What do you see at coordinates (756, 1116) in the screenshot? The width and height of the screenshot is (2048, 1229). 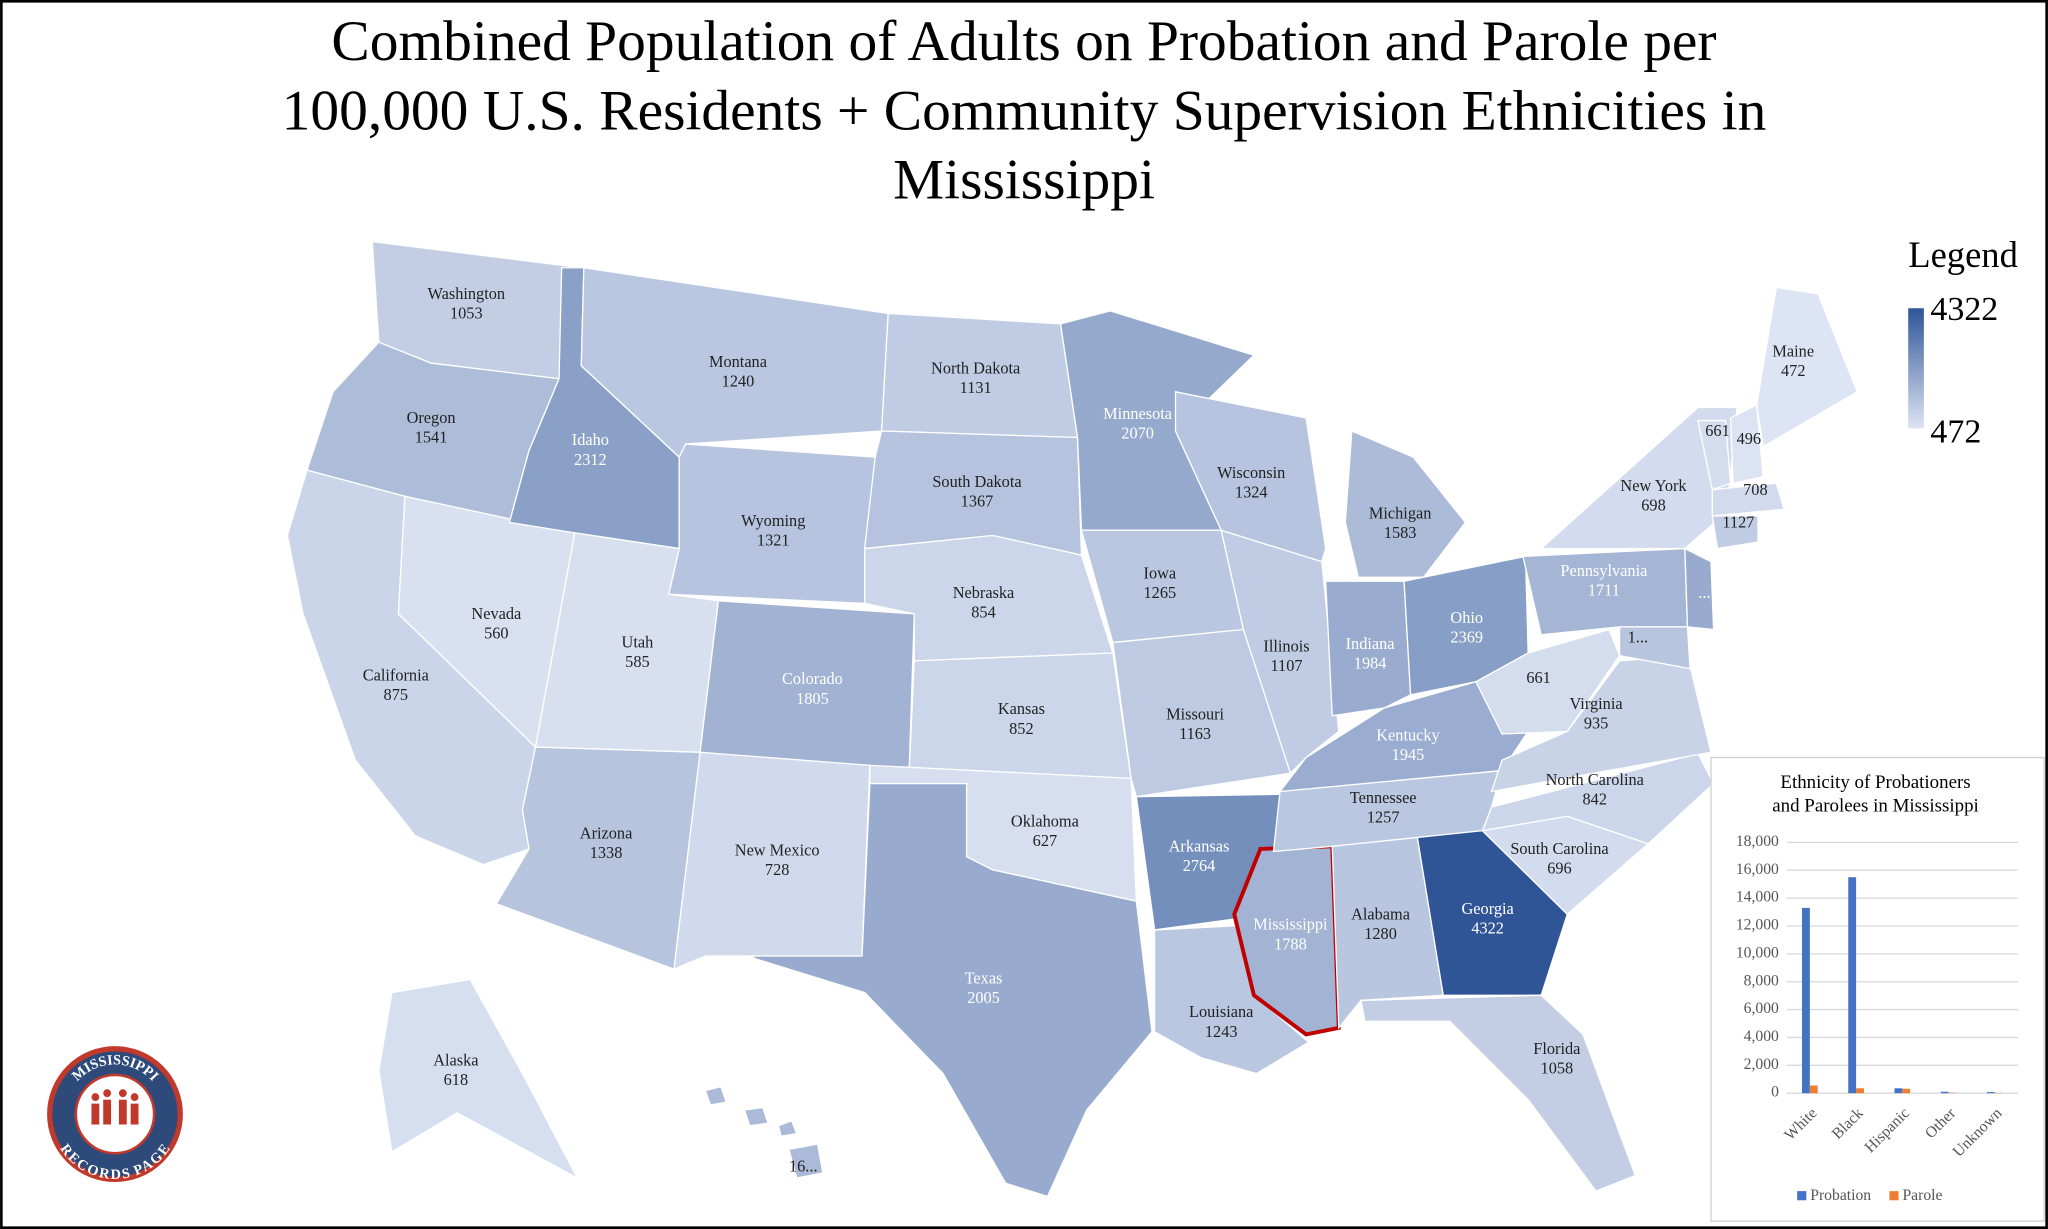 I see `state-island` at bounding box center [756, 1116].